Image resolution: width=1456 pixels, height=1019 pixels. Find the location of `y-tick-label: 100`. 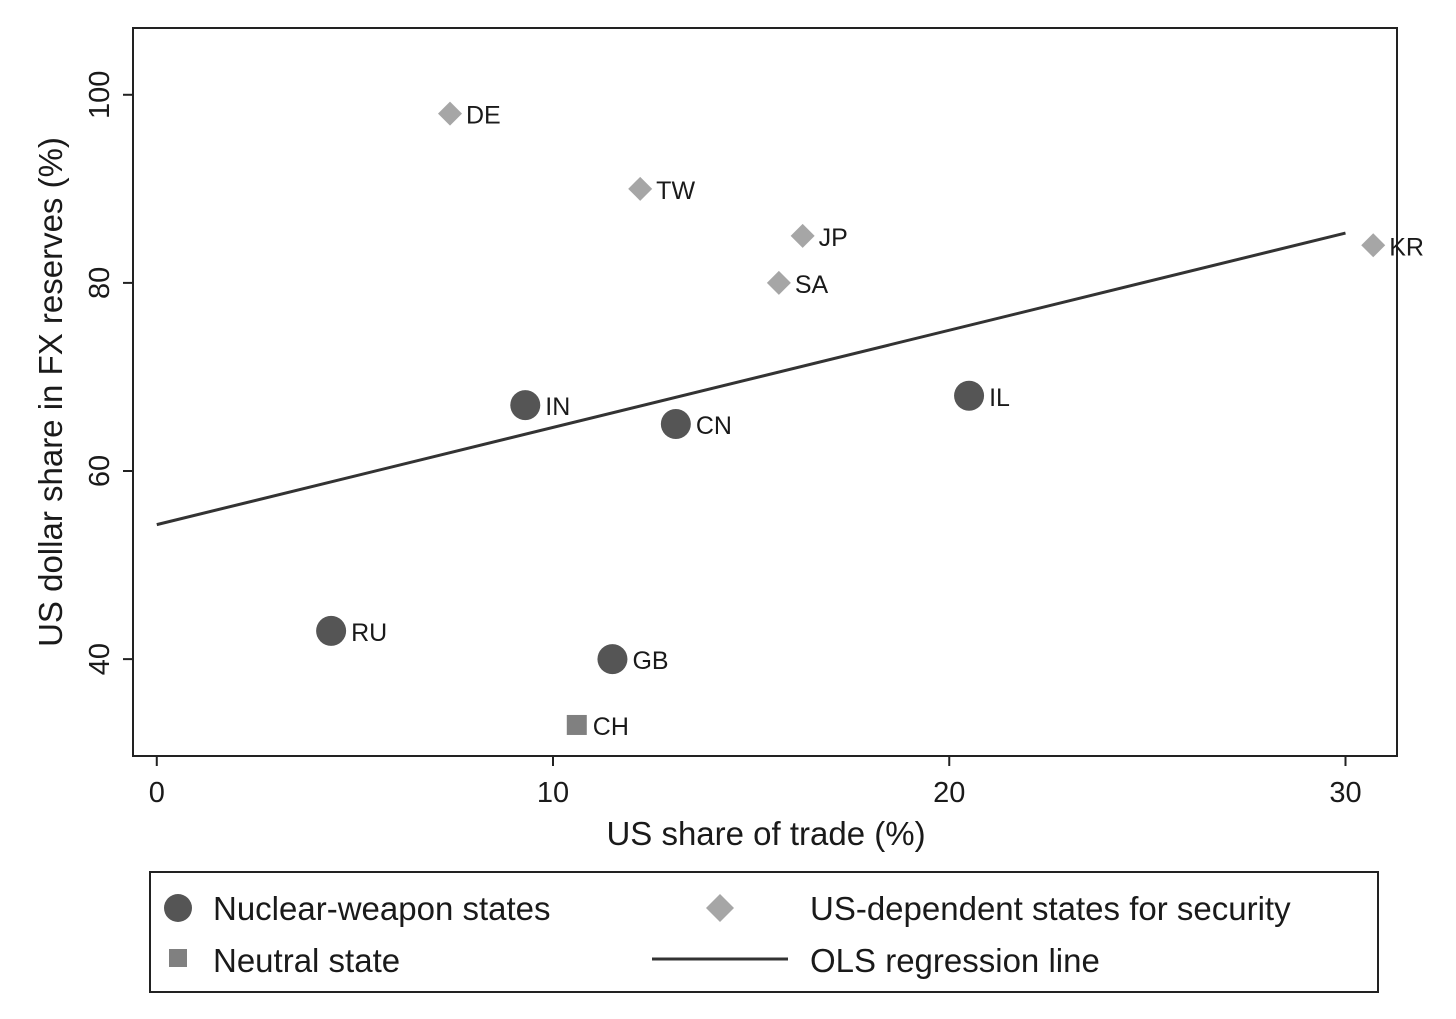

y-tick-label: 100 is located at coordinates (100, 95).